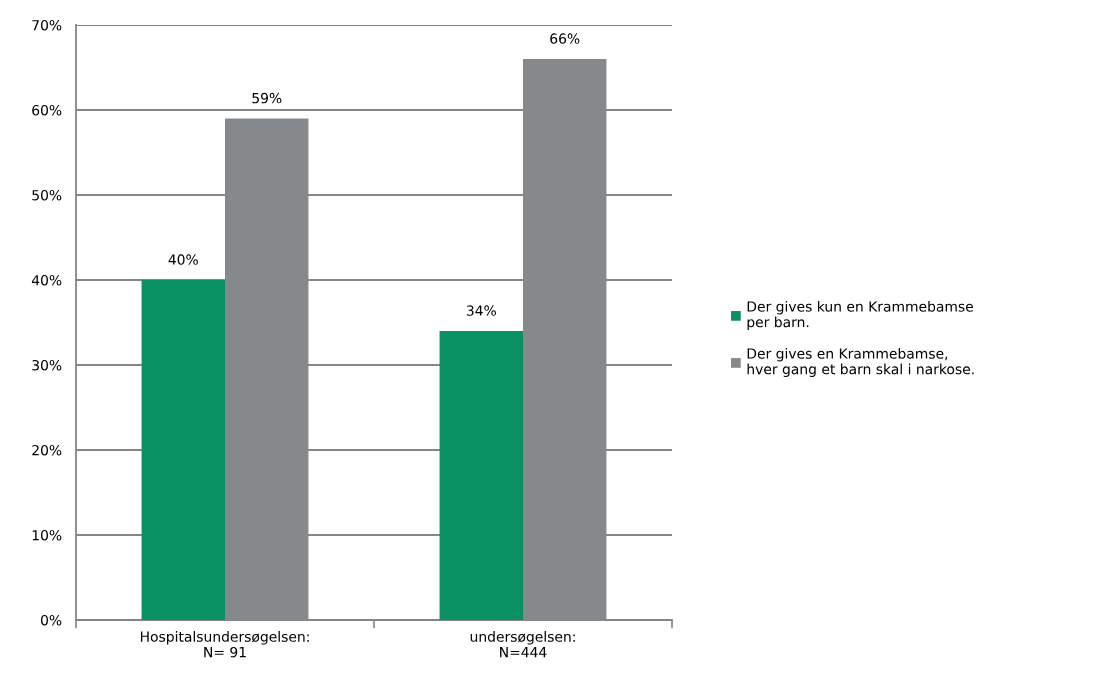  I want to click on y-tick-label: 50%, so click(47, 195).